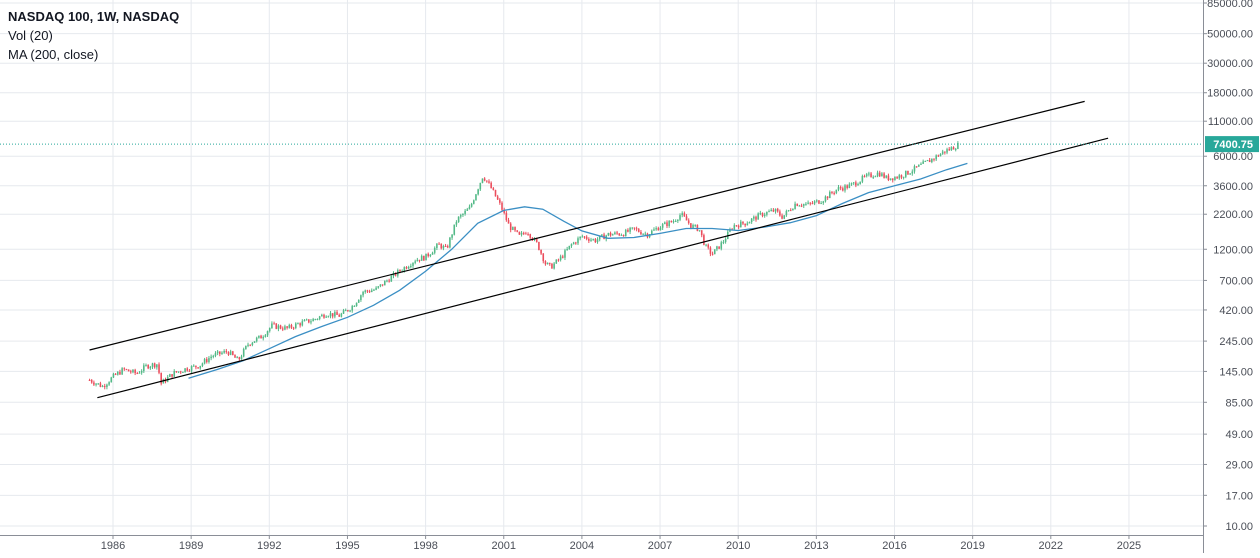 The height and width of the screenshot is (558, 1260). What do you see at coordinates (53, 54) in the screenshot?
I see `ma-indicator-label: MA (200, close)` at bounding box center [53, 54].